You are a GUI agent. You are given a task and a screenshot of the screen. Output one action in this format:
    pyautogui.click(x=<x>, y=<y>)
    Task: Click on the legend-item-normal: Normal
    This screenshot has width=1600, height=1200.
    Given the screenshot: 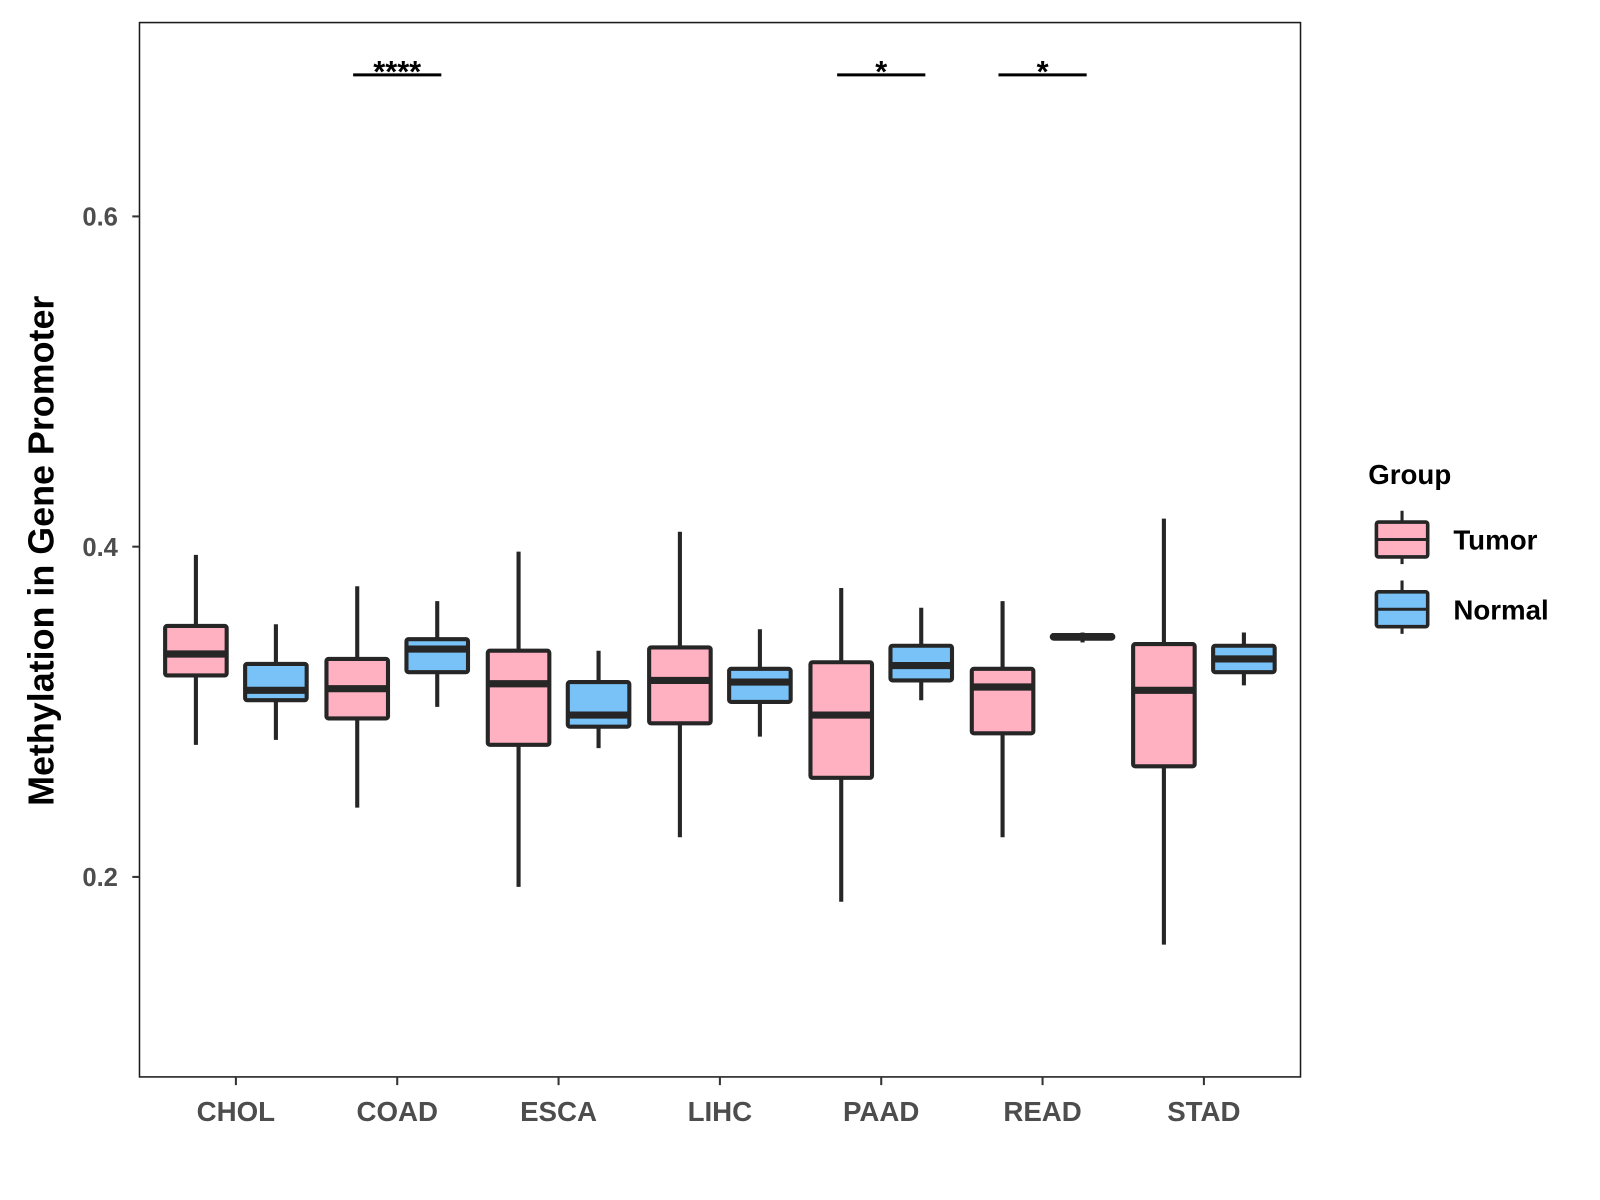 What is the action you would take?
    pyautogui.click(x=1461, y=607)
    